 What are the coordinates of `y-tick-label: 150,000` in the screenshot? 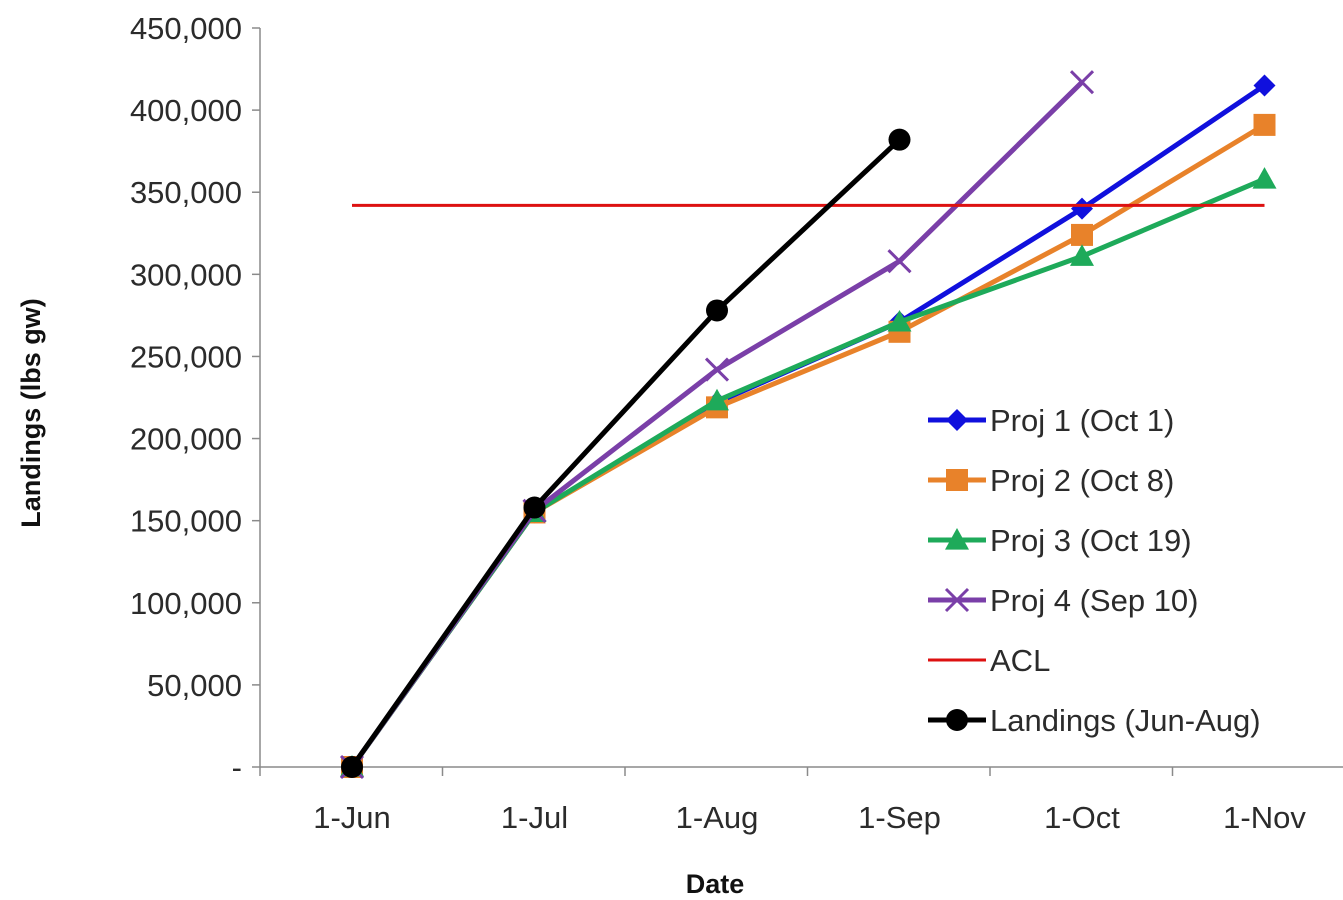 It's located at (186, 521).